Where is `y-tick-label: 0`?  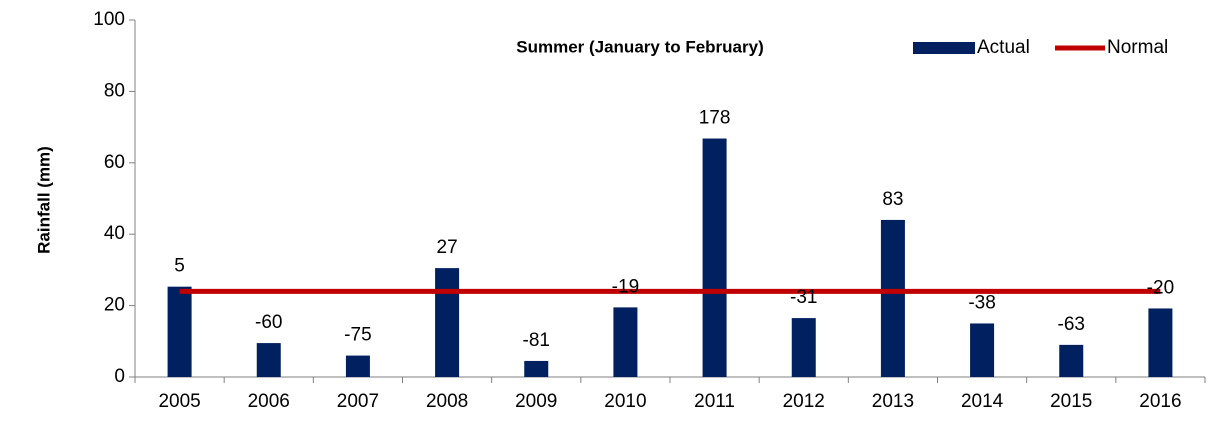 y-tick-label: 0 is located at coordinates (119, 376).